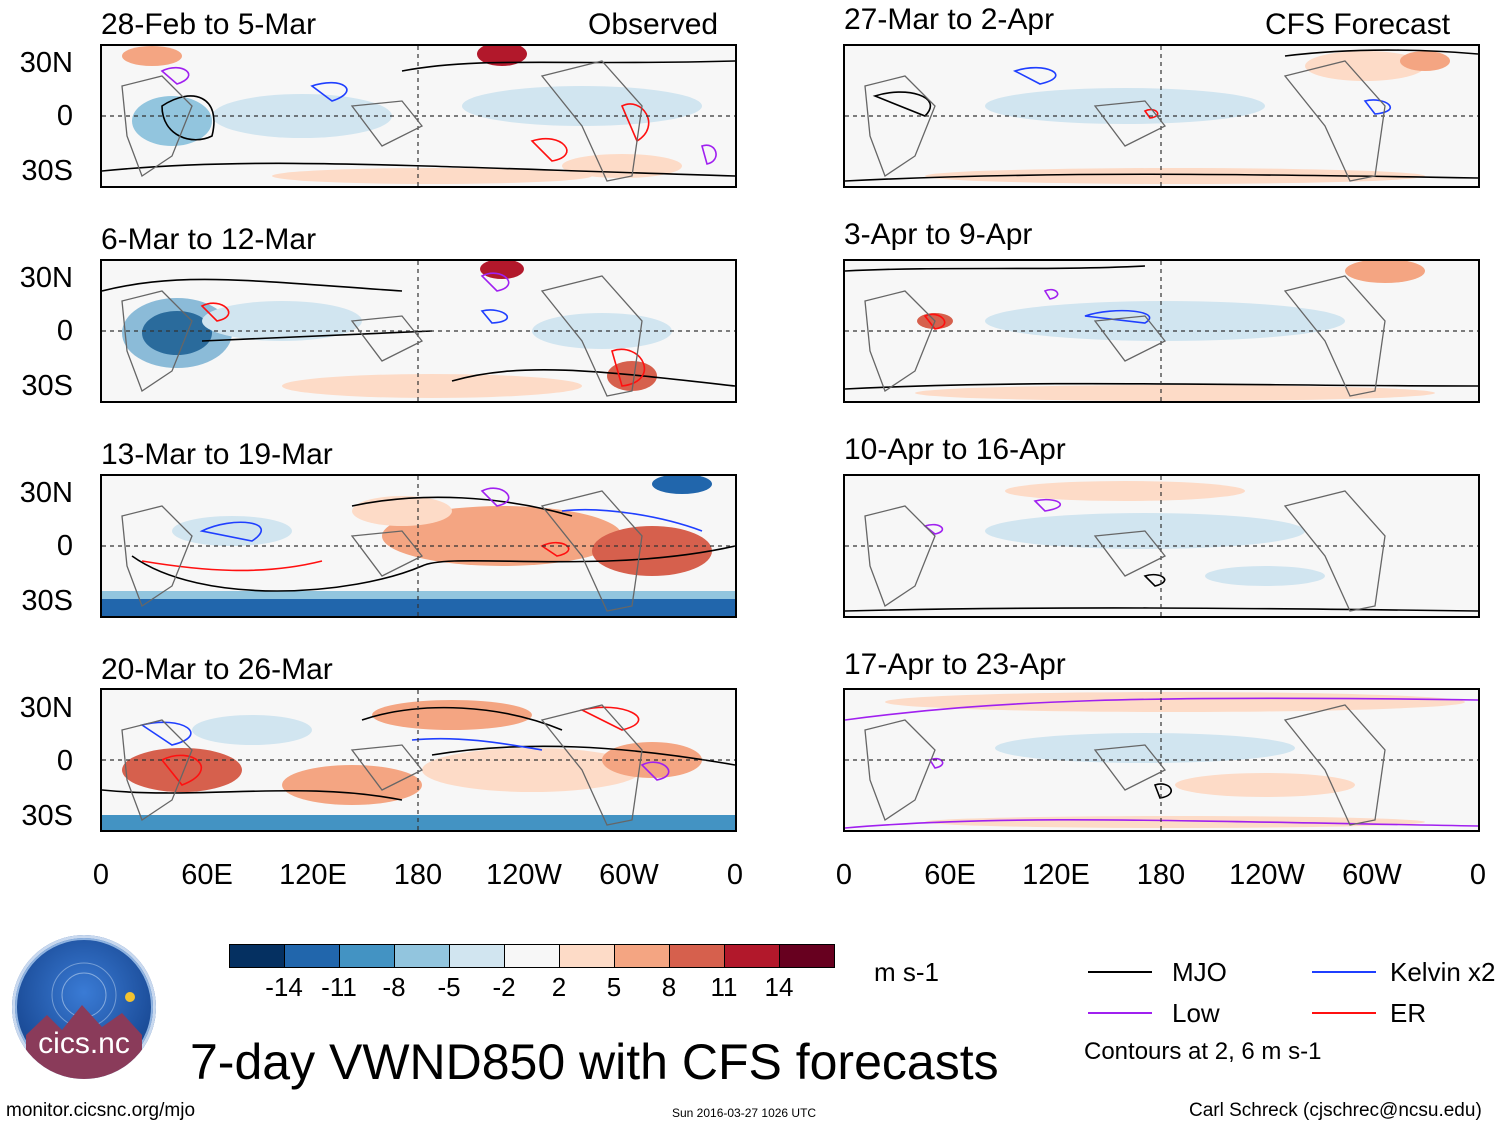  What do you see at coordinates (779, 987) in the screenshot?
I see `colorbar-tick-label: 14` at bounding box center [779, 987].